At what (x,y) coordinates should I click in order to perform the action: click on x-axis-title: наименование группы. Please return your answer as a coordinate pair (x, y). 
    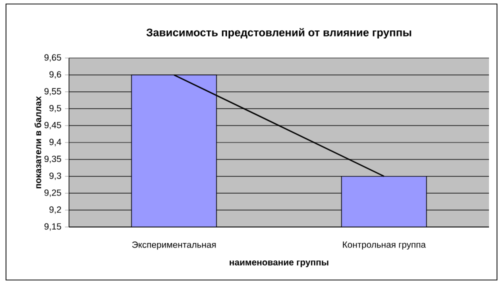
    Looking at the image, I should click on (279, 264).